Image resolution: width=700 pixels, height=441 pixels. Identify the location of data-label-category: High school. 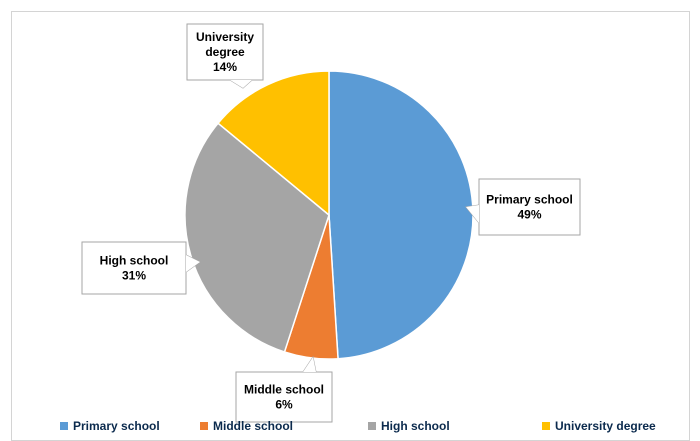
(134, 261).